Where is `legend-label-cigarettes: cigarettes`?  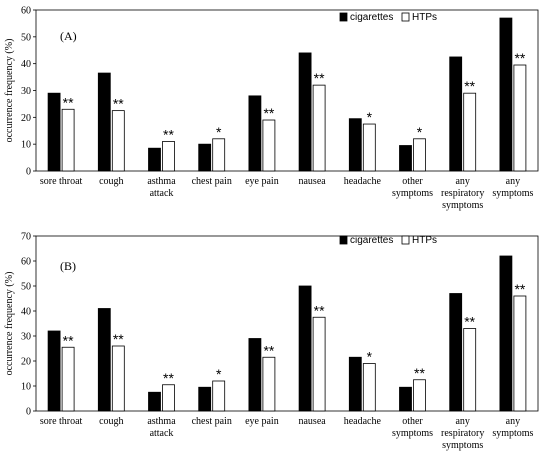
legend-label-cigarettes: cigarettes is located at coordinates (371, 17).